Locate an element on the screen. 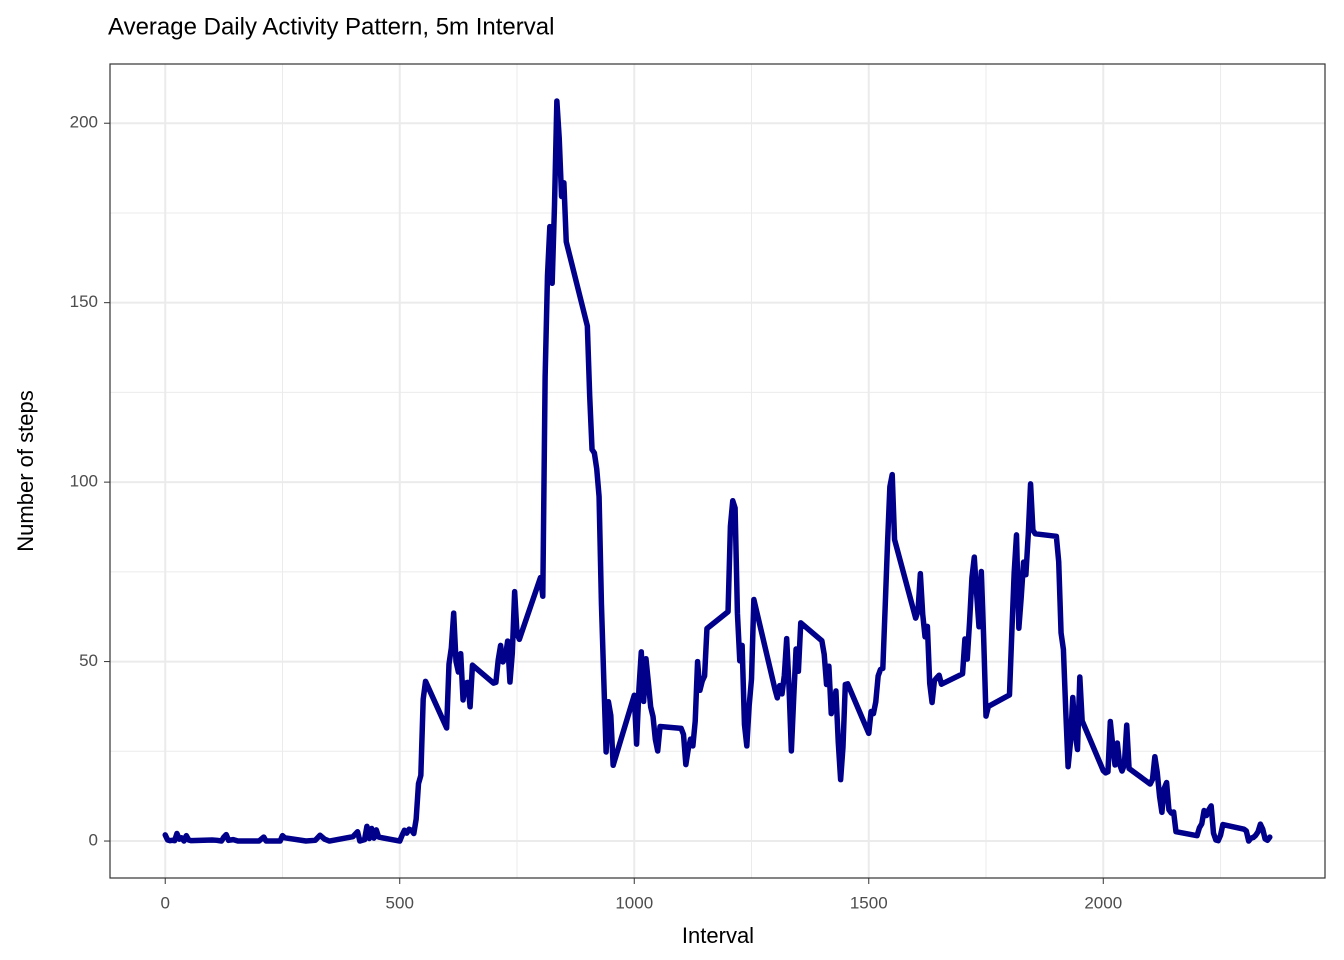 The height and width of the screenshot is (960, 1344). x-axis-title: Interval is located at coordinates (718, 935).